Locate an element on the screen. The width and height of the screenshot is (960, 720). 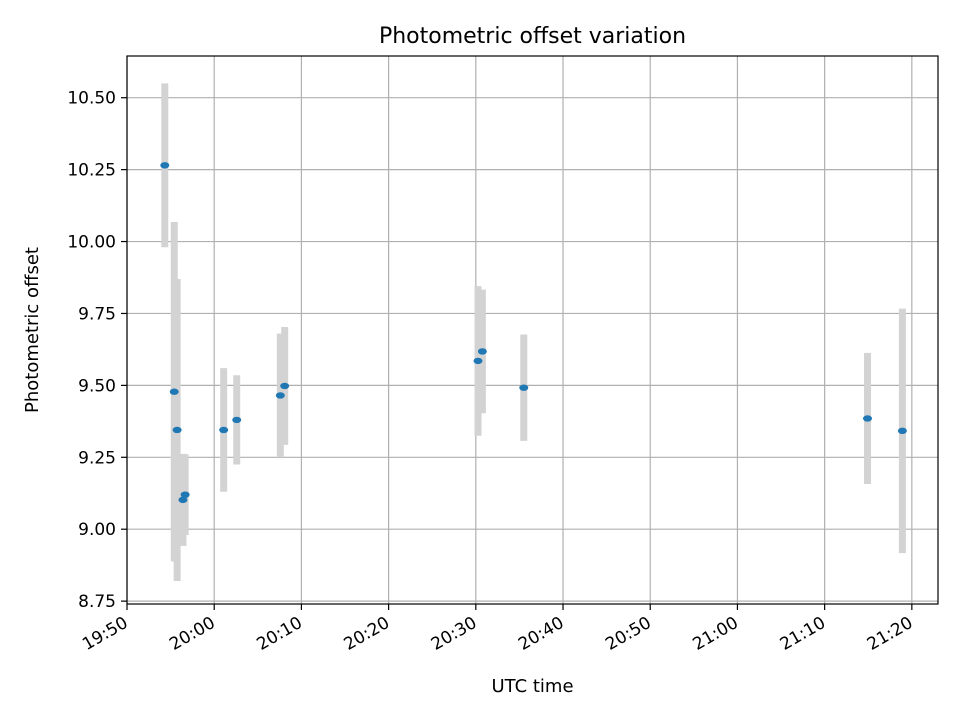
y-tick-label: 9.25 is located at coordinates (97, 458).